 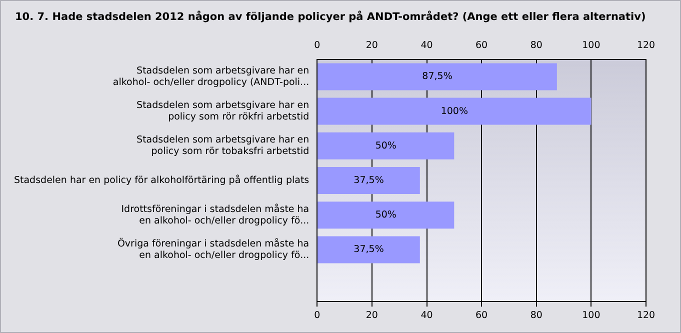 I want to click on data-label: 100%, so click(x=454, y=111).